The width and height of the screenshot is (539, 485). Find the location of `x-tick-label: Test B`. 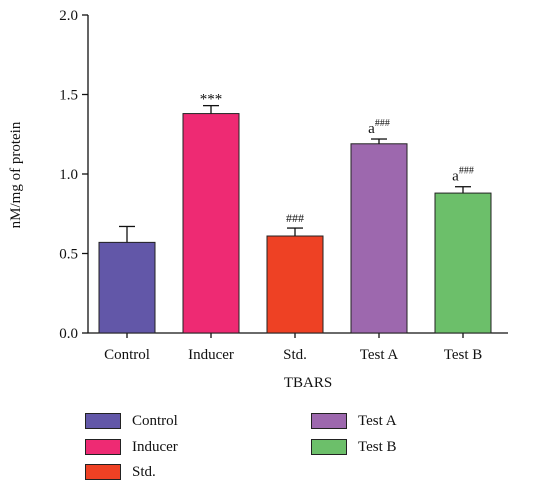

x-tick-label: Test B is located at coordinates (463, 355).